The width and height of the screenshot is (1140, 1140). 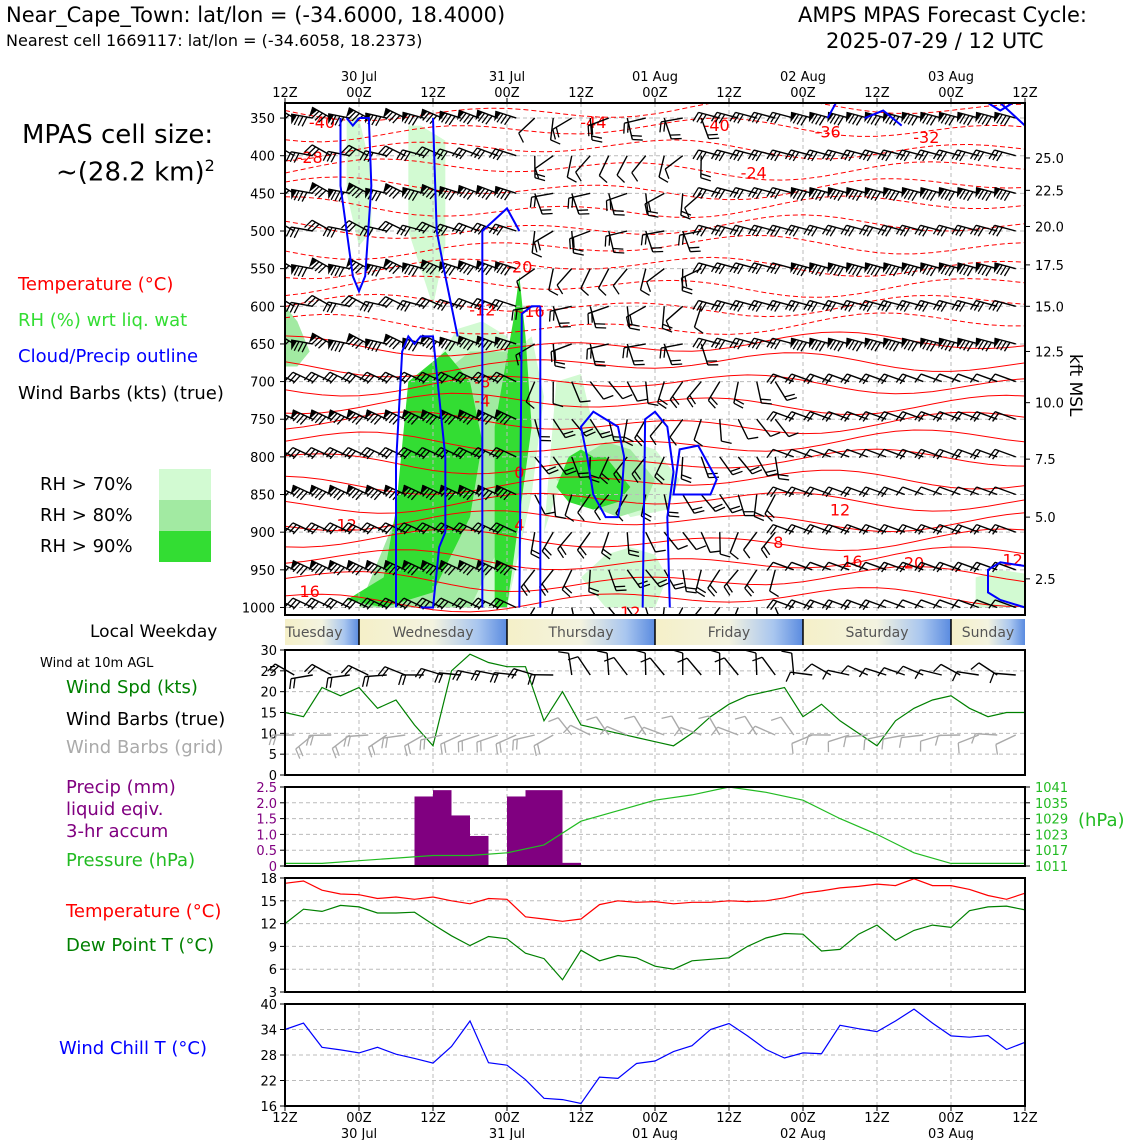 What do you see at coordinates (145, 747) in the screenshot?
I see `legend-wind-barbs-grid: Wind Barbs (grid)` at bounding box center [145, 747].